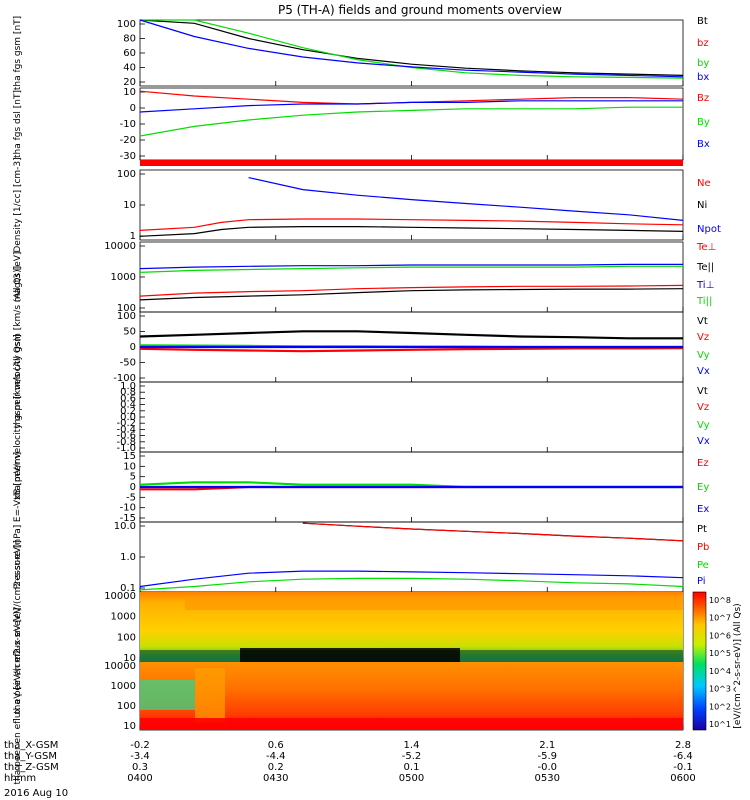  What do you see at coordinates (702, 21) in the screenshot?
I see `legend-Bt: Bt` at bounding box center [702, 21].